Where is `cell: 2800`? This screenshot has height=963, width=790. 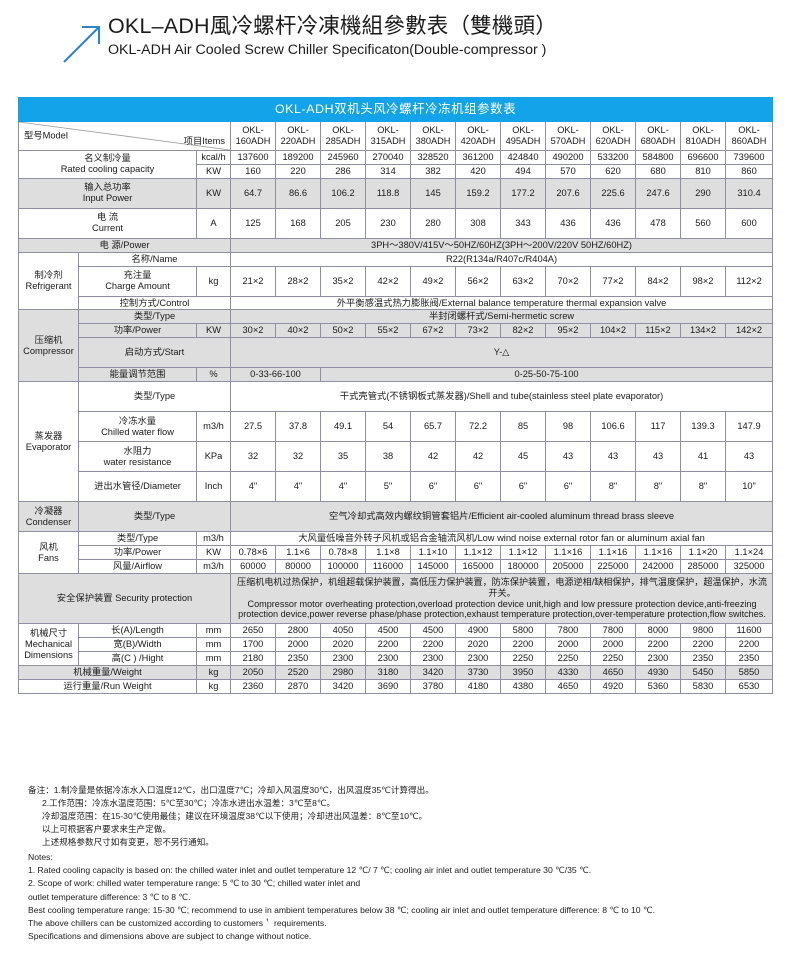 cell: 2800 is located at coordinates (298, 631).